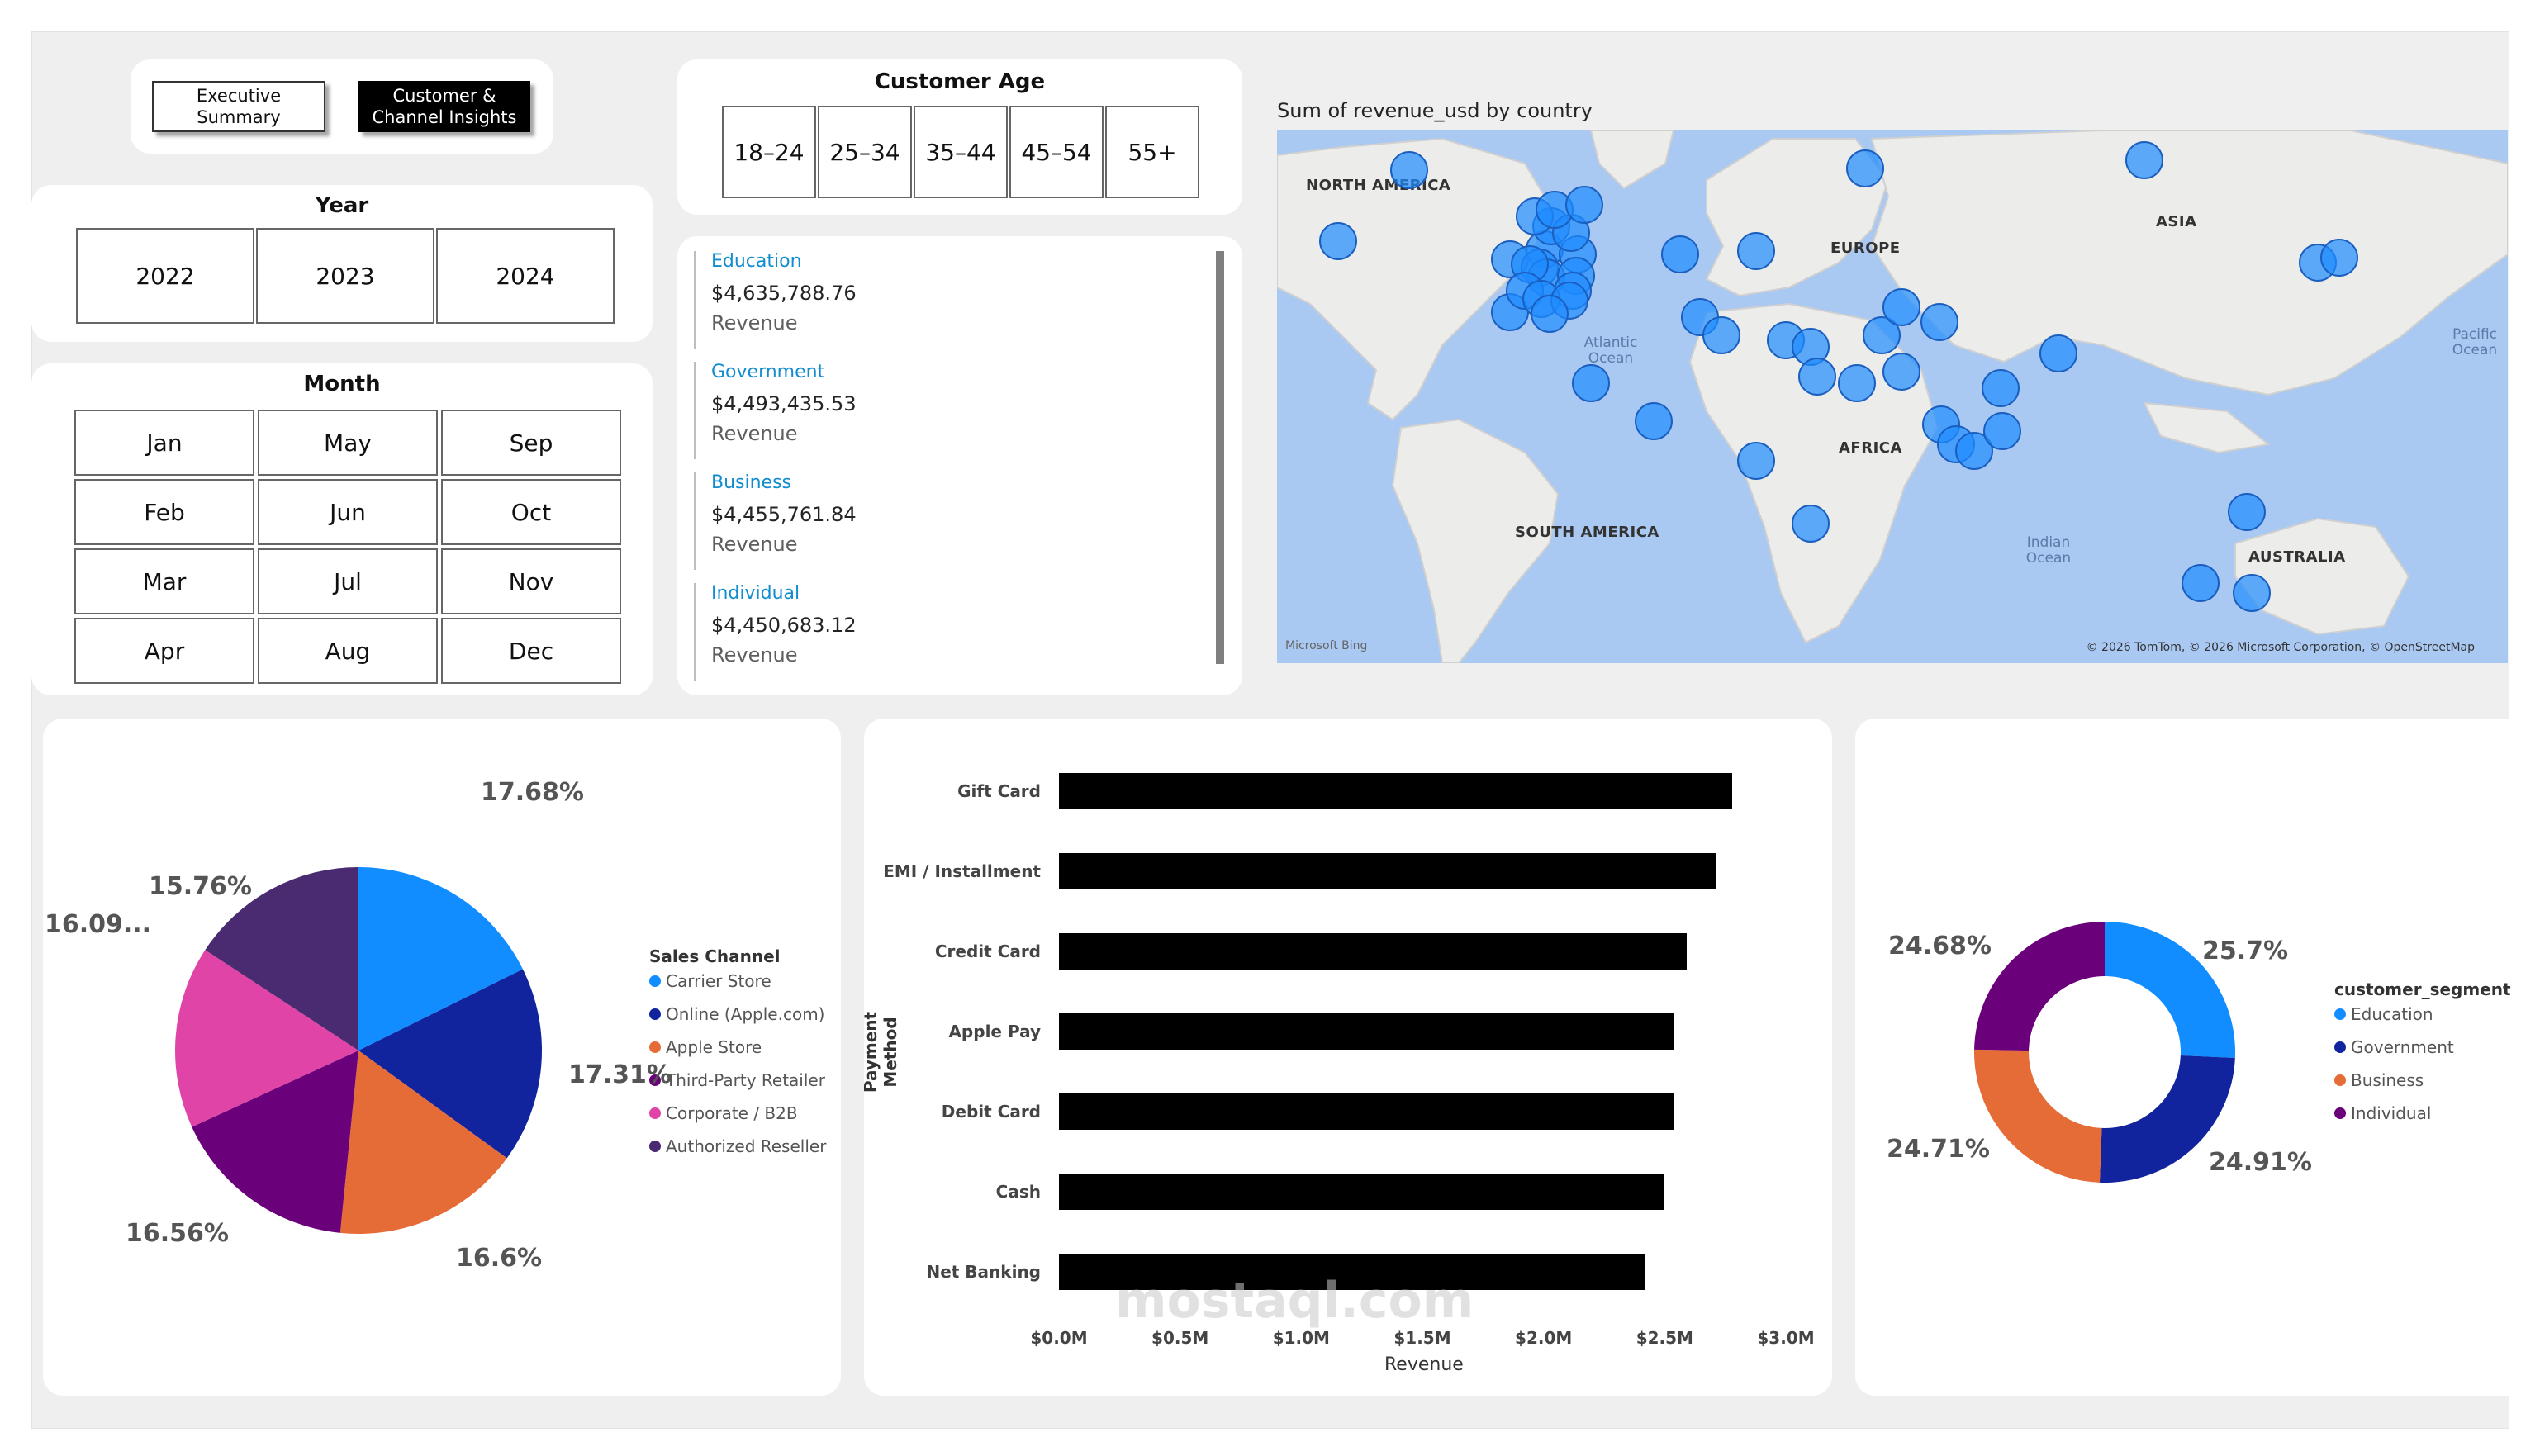  Describe the element at coordinates (1327, 645) in the screenshot. I see `bing-logo: Microsoft Bing` at that location.